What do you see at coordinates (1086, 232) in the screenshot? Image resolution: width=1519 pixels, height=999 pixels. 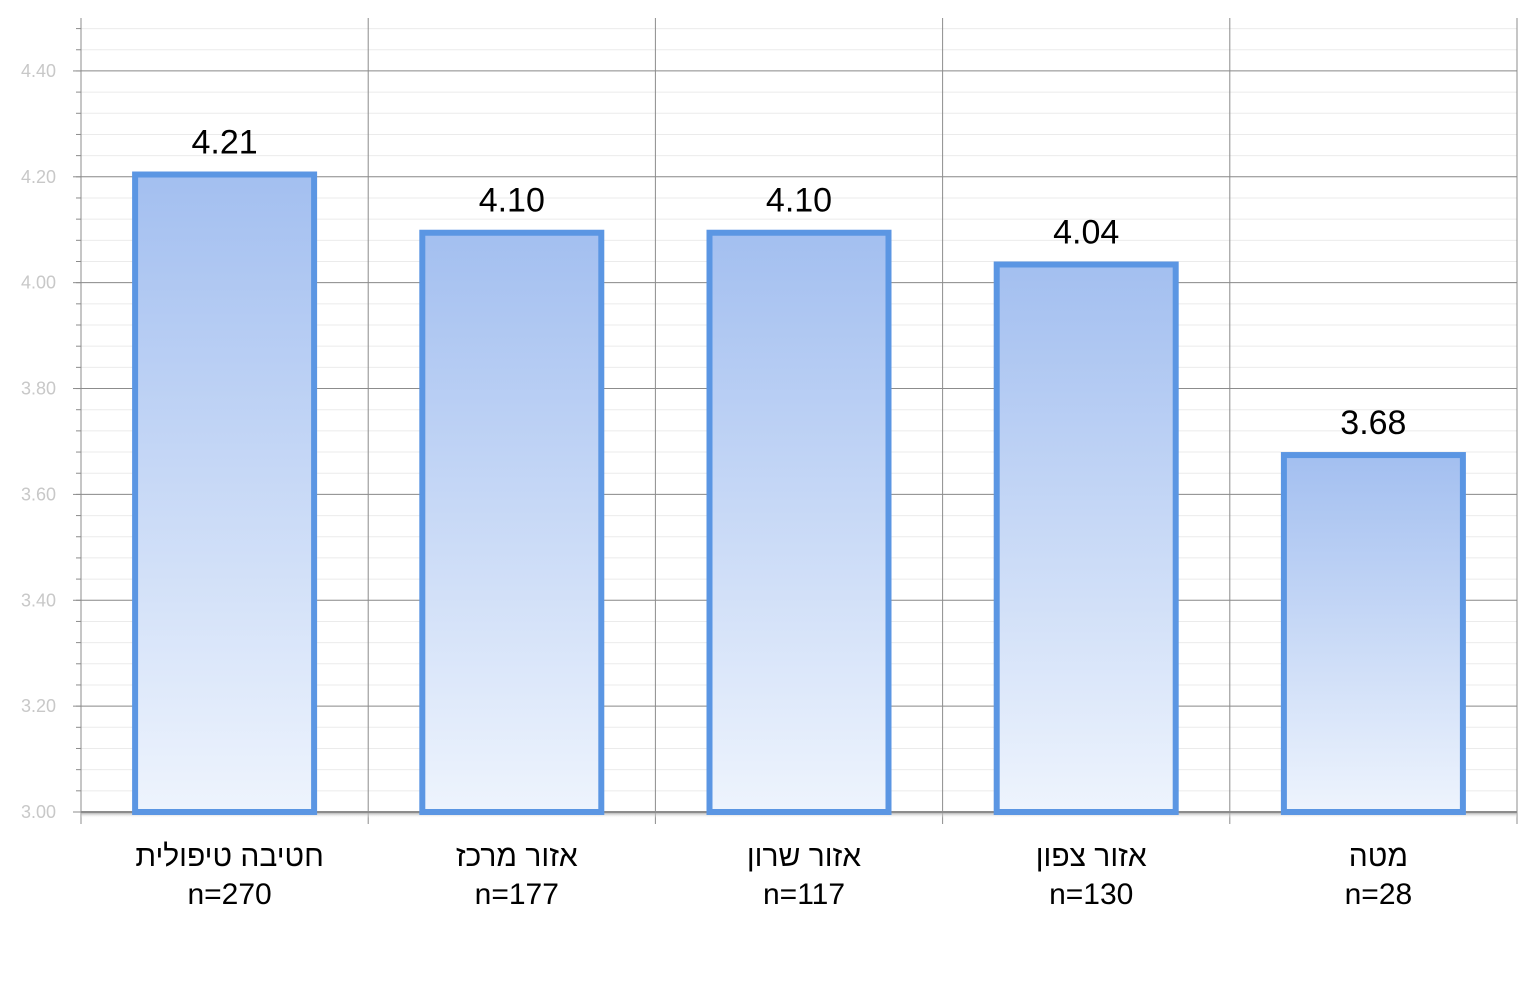 I see `data-label: 4.04` at bounding box center [1086, 232].